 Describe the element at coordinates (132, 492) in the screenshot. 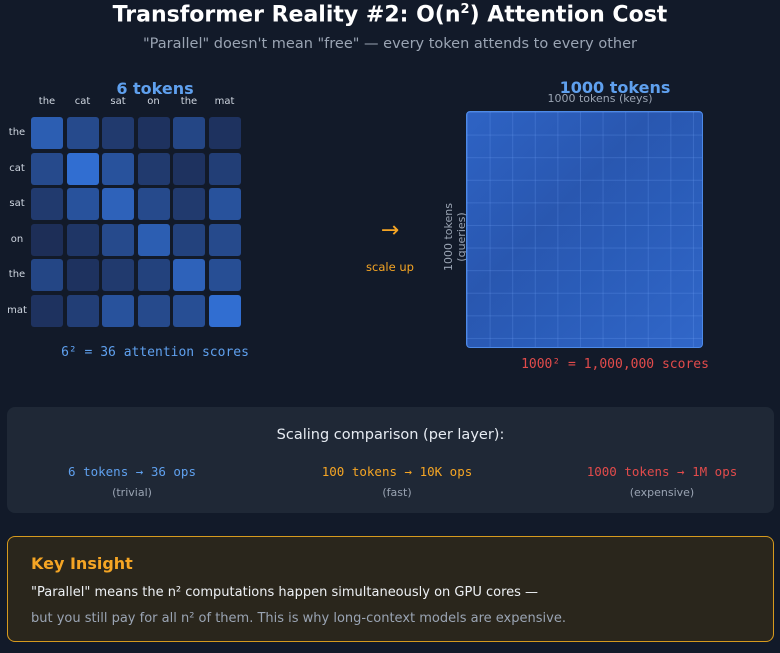

I see `comparison-note: (trivial)` at that location.